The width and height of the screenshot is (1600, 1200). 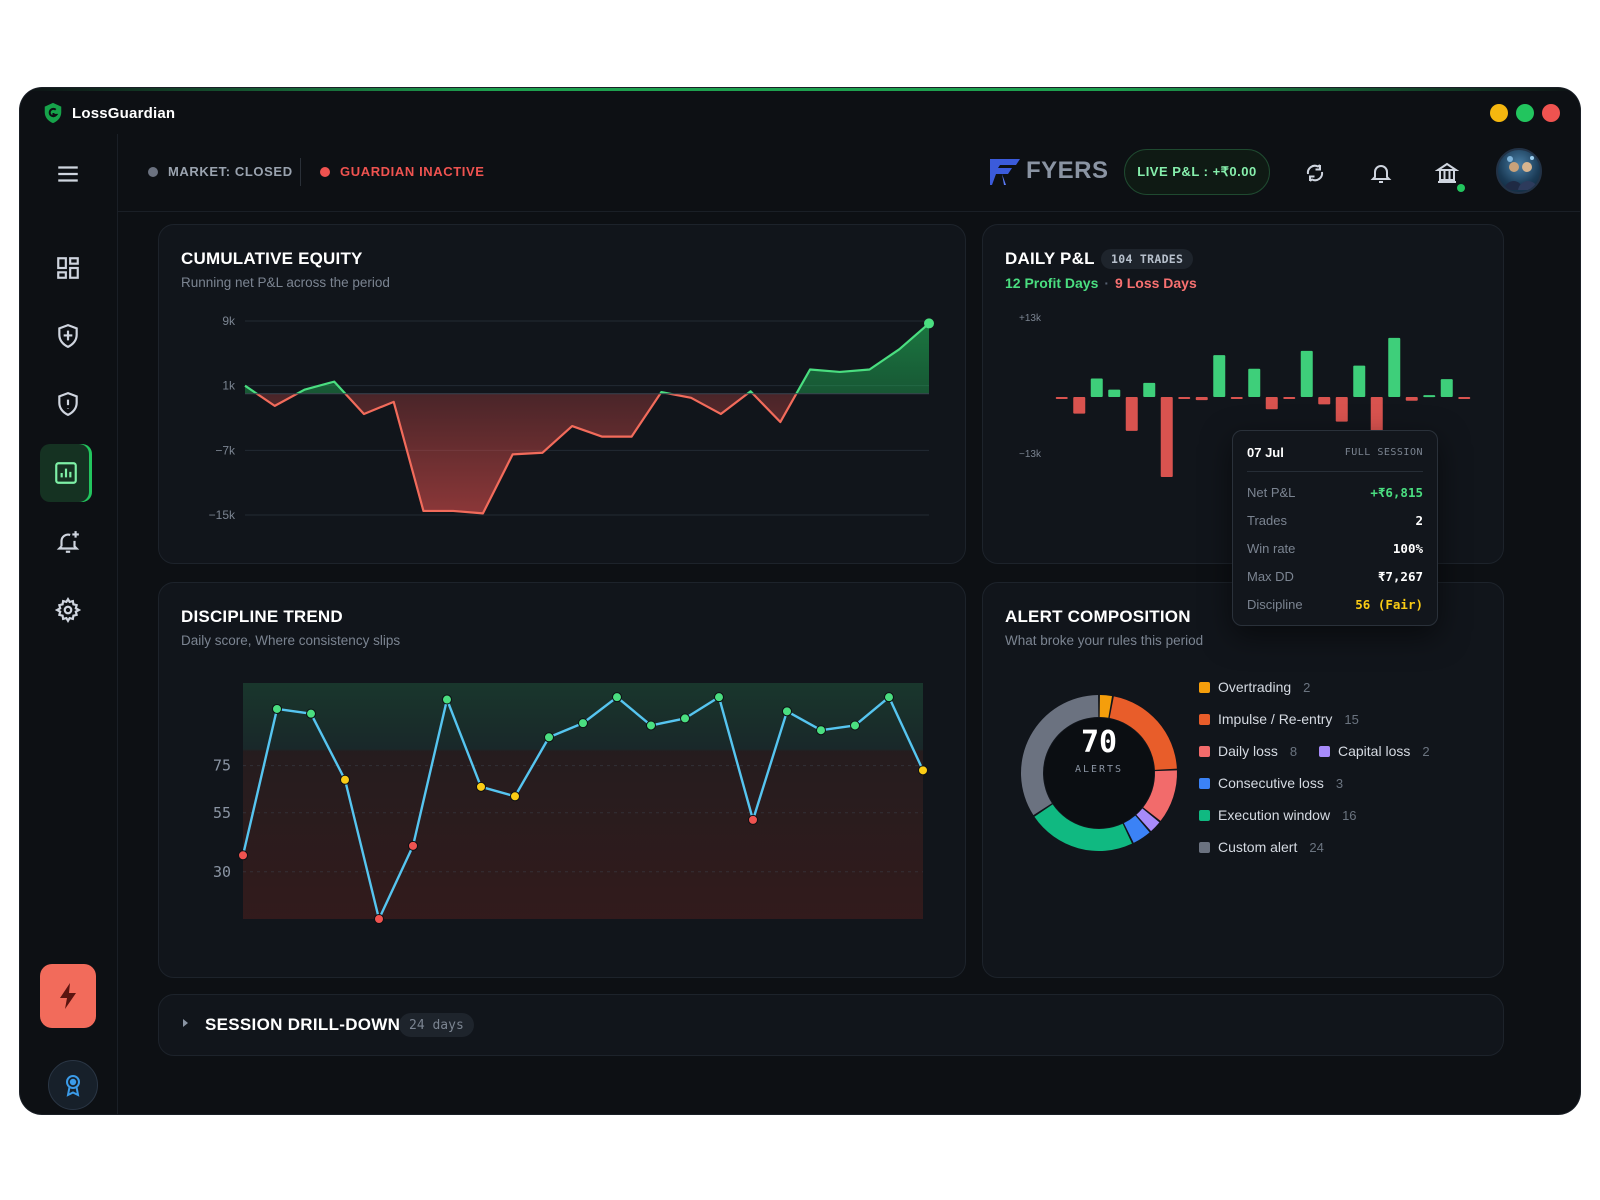 What do you see at coordinates (1381, 173) in the screenshot?
I see `notifications-button` at bounding box center [1381, 173].